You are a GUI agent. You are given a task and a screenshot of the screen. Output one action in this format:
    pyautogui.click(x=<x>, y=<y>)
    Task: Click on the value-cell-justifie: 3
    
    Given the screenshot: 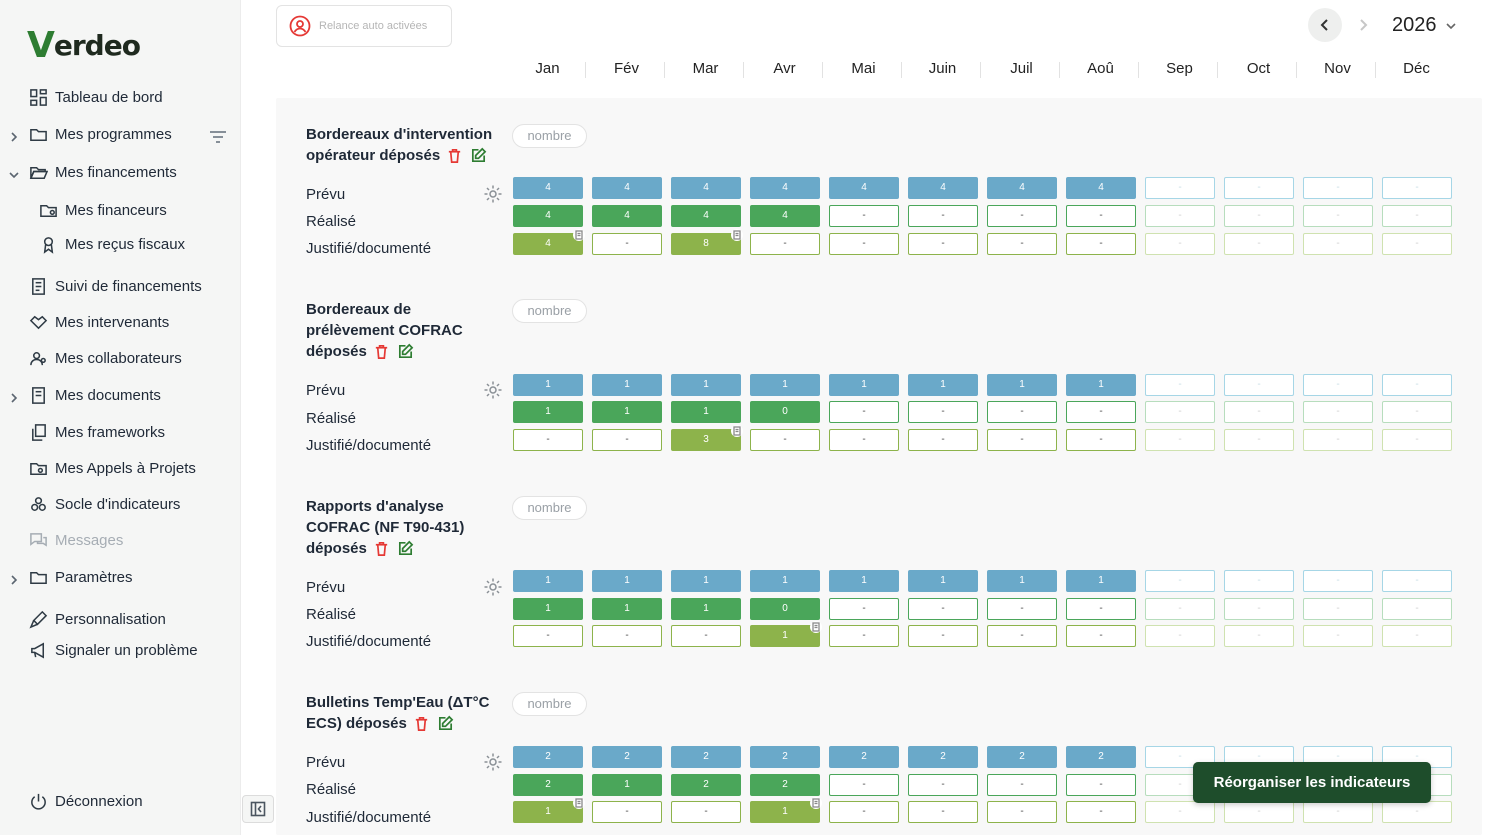 What is the action you would take?
    pyautogui.click(x=707, y=438)
    